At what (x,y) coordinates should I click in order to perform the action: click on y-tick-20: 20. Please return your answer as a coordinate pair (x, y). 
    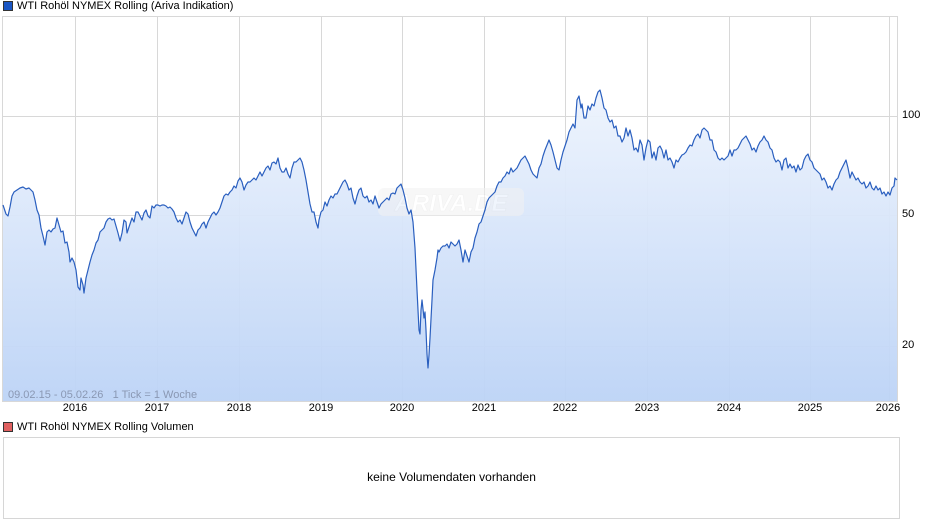
    Looking at the image, I should click on (908, 345).